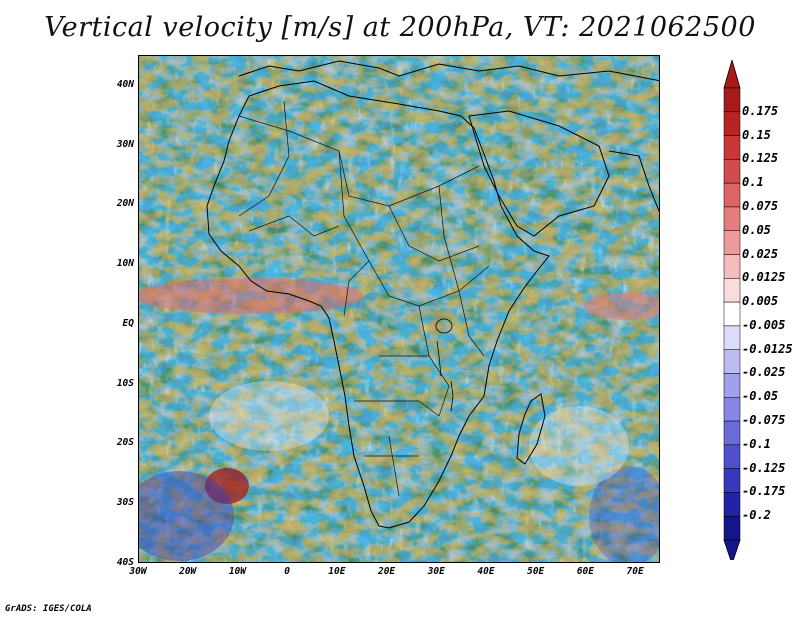  I want to click on lat-tick-label: 30N, so click(125, 144).